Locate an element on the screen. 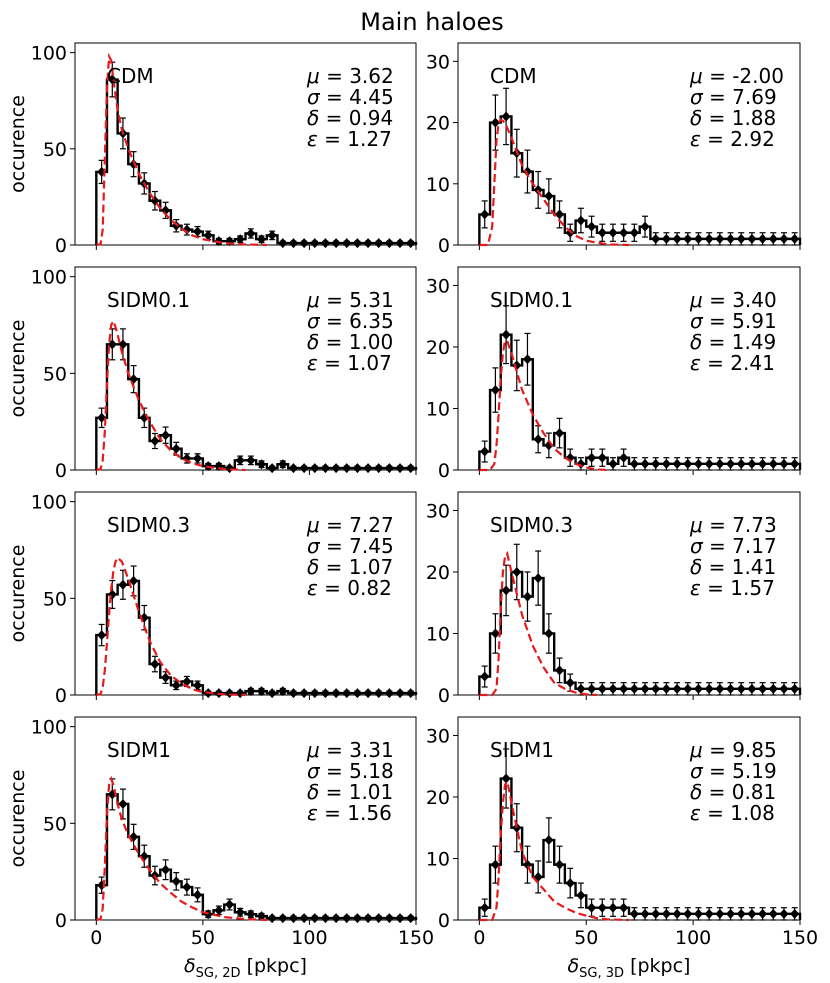 This screenshot has height=983, width=830. param-mu: μ = -2.00 is located at coordinates (736, 76).